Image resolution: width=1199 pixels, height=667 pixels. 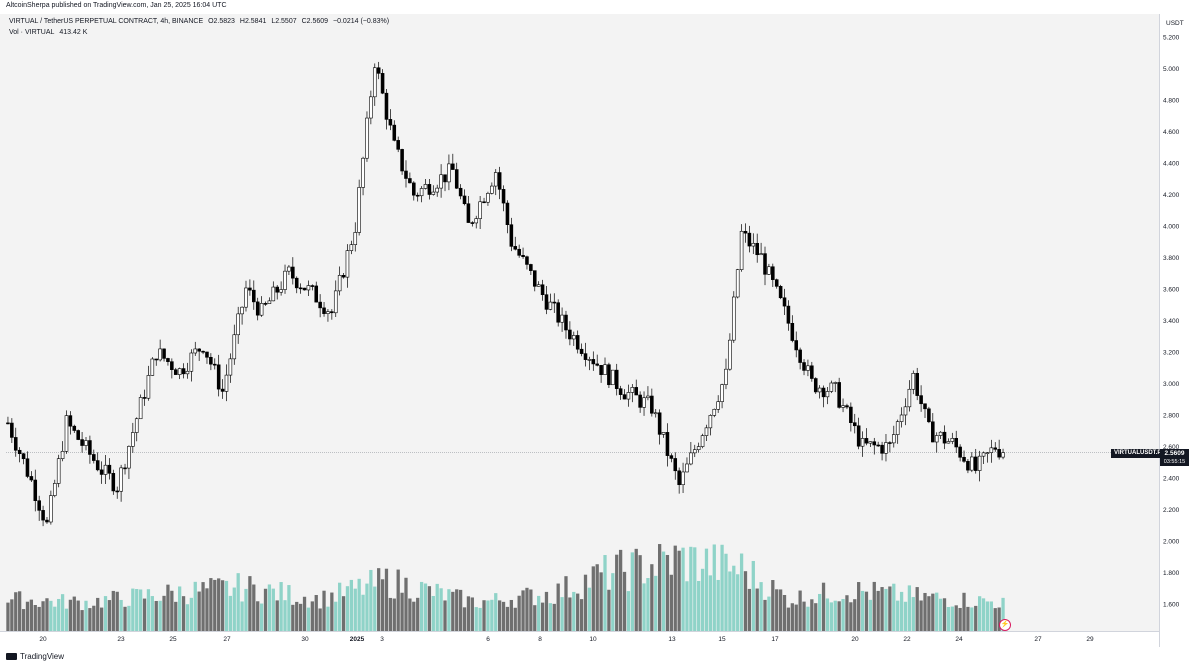 I want to click on volume-label: Vol · VIRTUAL, so click(x=32, y=32).